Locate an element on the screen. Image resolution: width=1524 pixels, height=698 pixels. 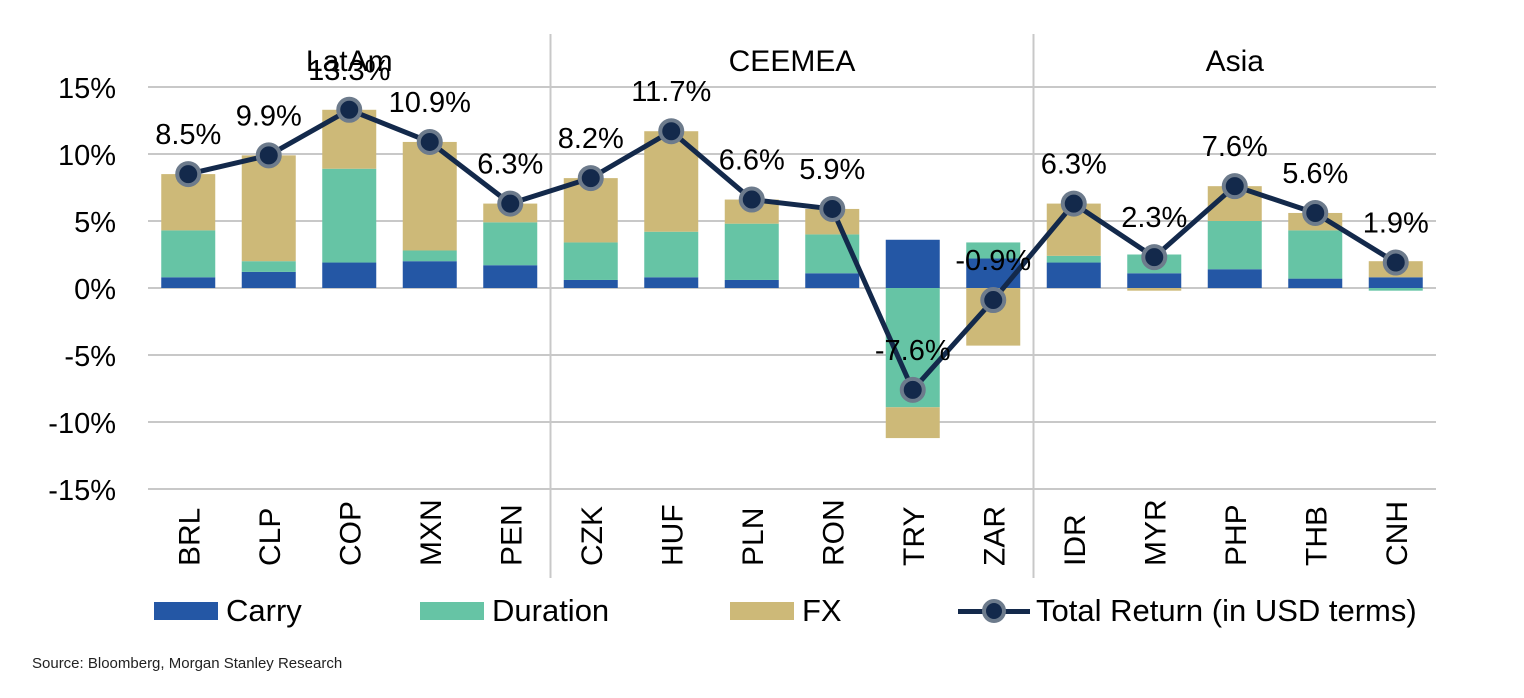
data-label: -0.9% is located at coordinates (993, 261).